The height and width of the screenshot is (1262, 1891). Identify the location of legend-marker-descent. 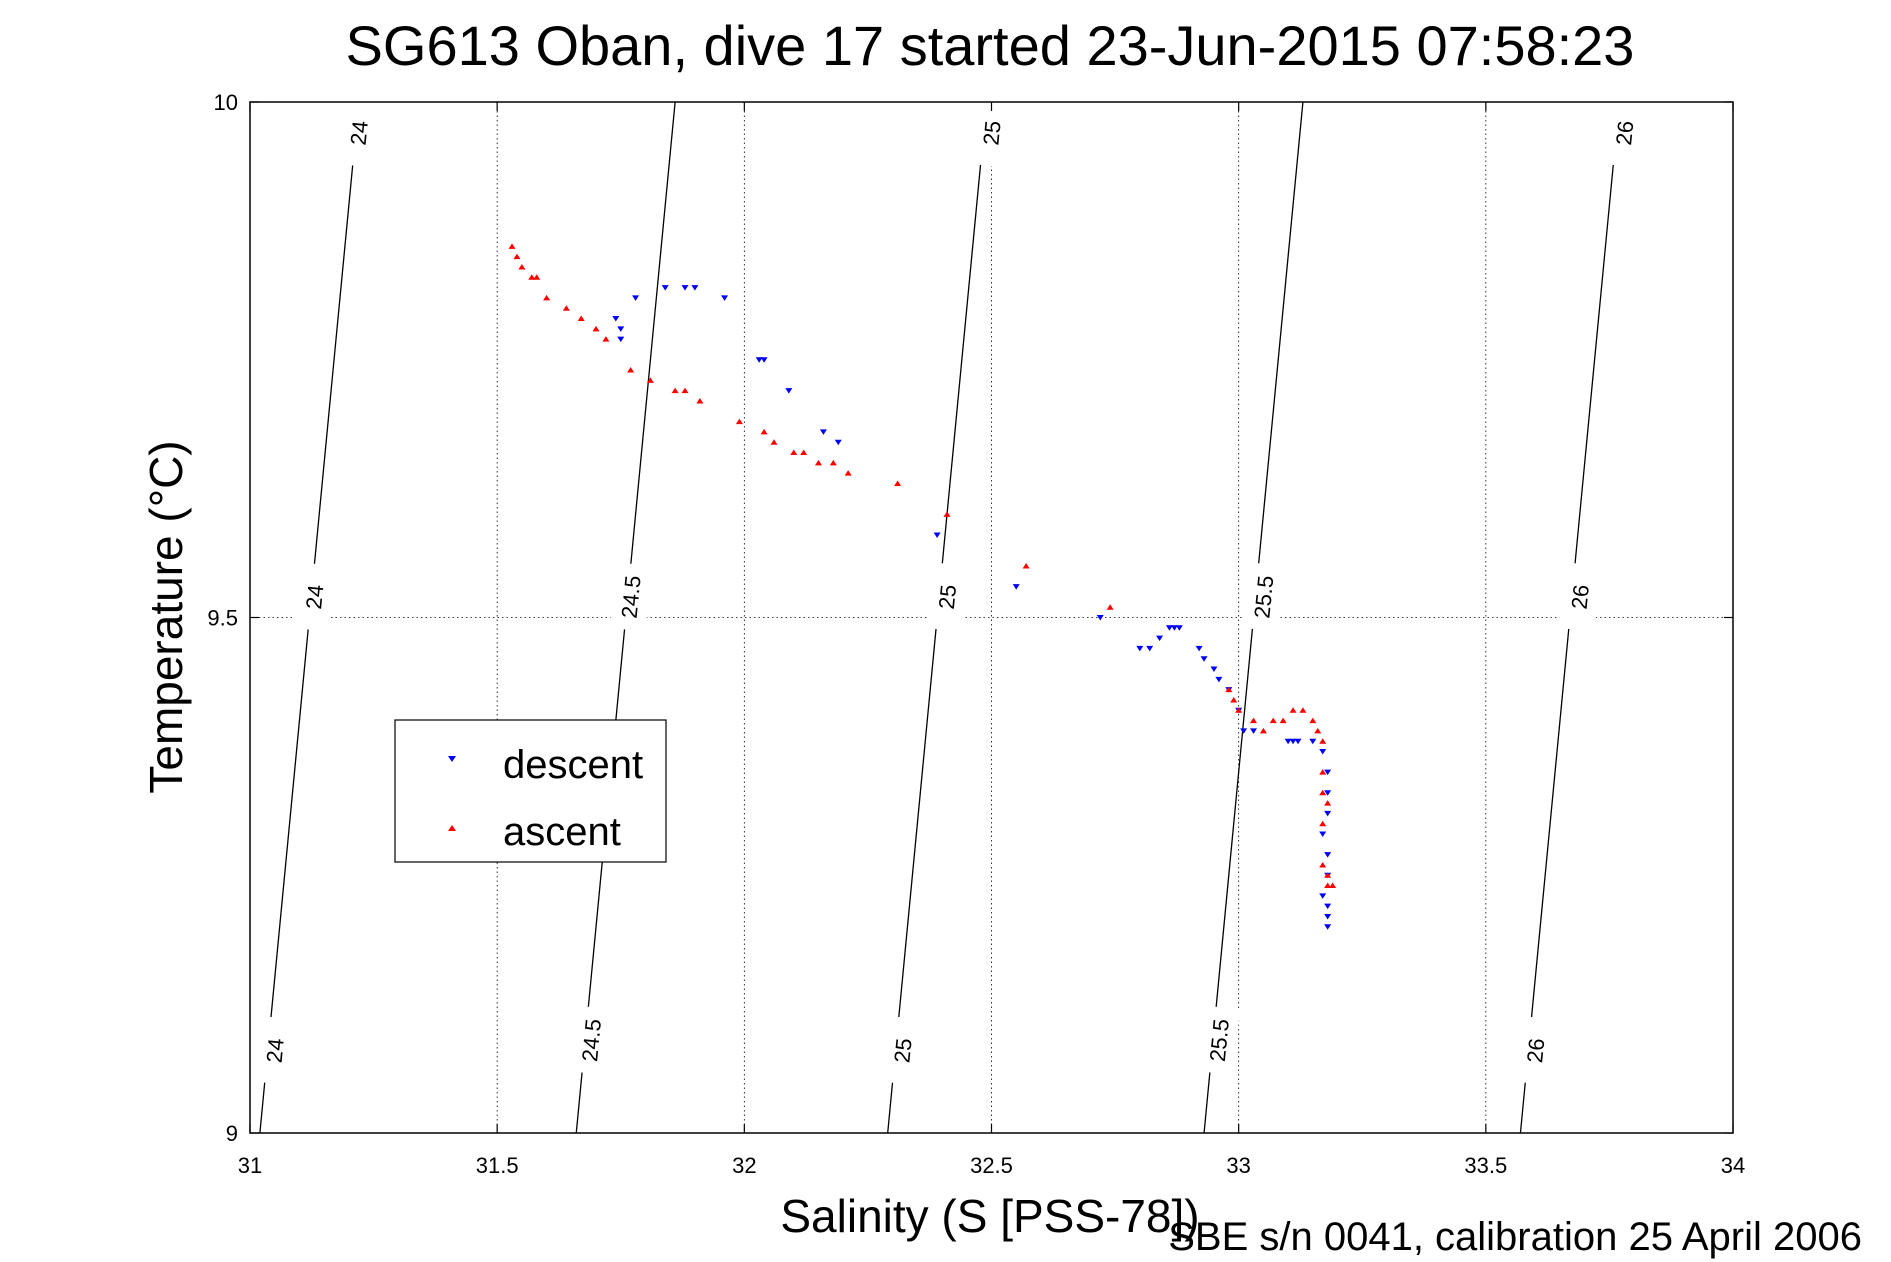
(452, 759).